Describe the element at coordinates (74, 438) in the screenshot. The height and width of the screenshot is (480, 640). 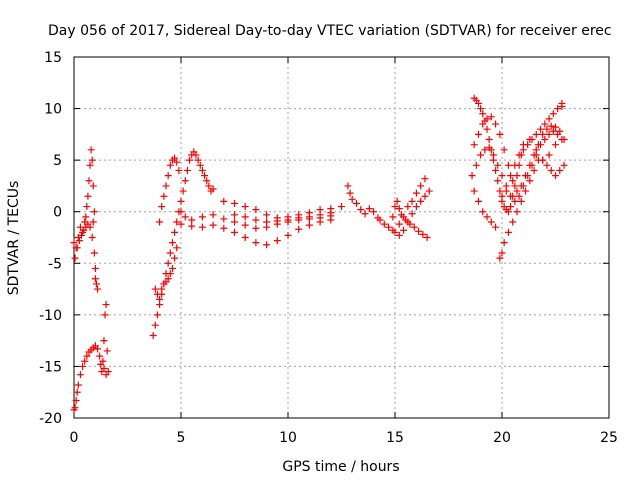
I see `x-tick-label: 0` at that location.